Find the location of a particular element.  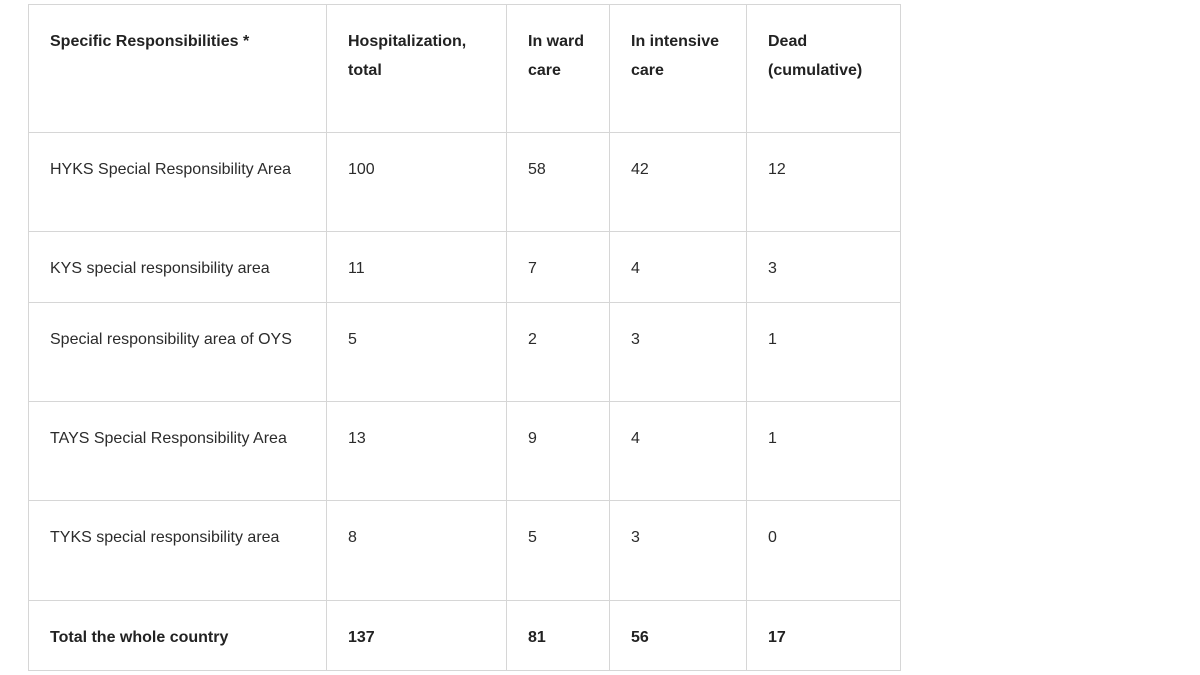

header-ward-care: In ward care is located at coordinates (558, 68).